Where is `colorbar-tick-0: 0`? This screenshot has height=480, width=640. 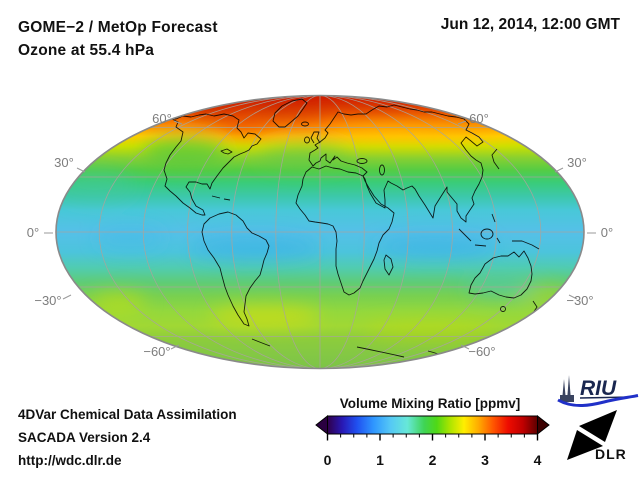
colorbar-tick-0: 0 is located at coordinates (327, 460).